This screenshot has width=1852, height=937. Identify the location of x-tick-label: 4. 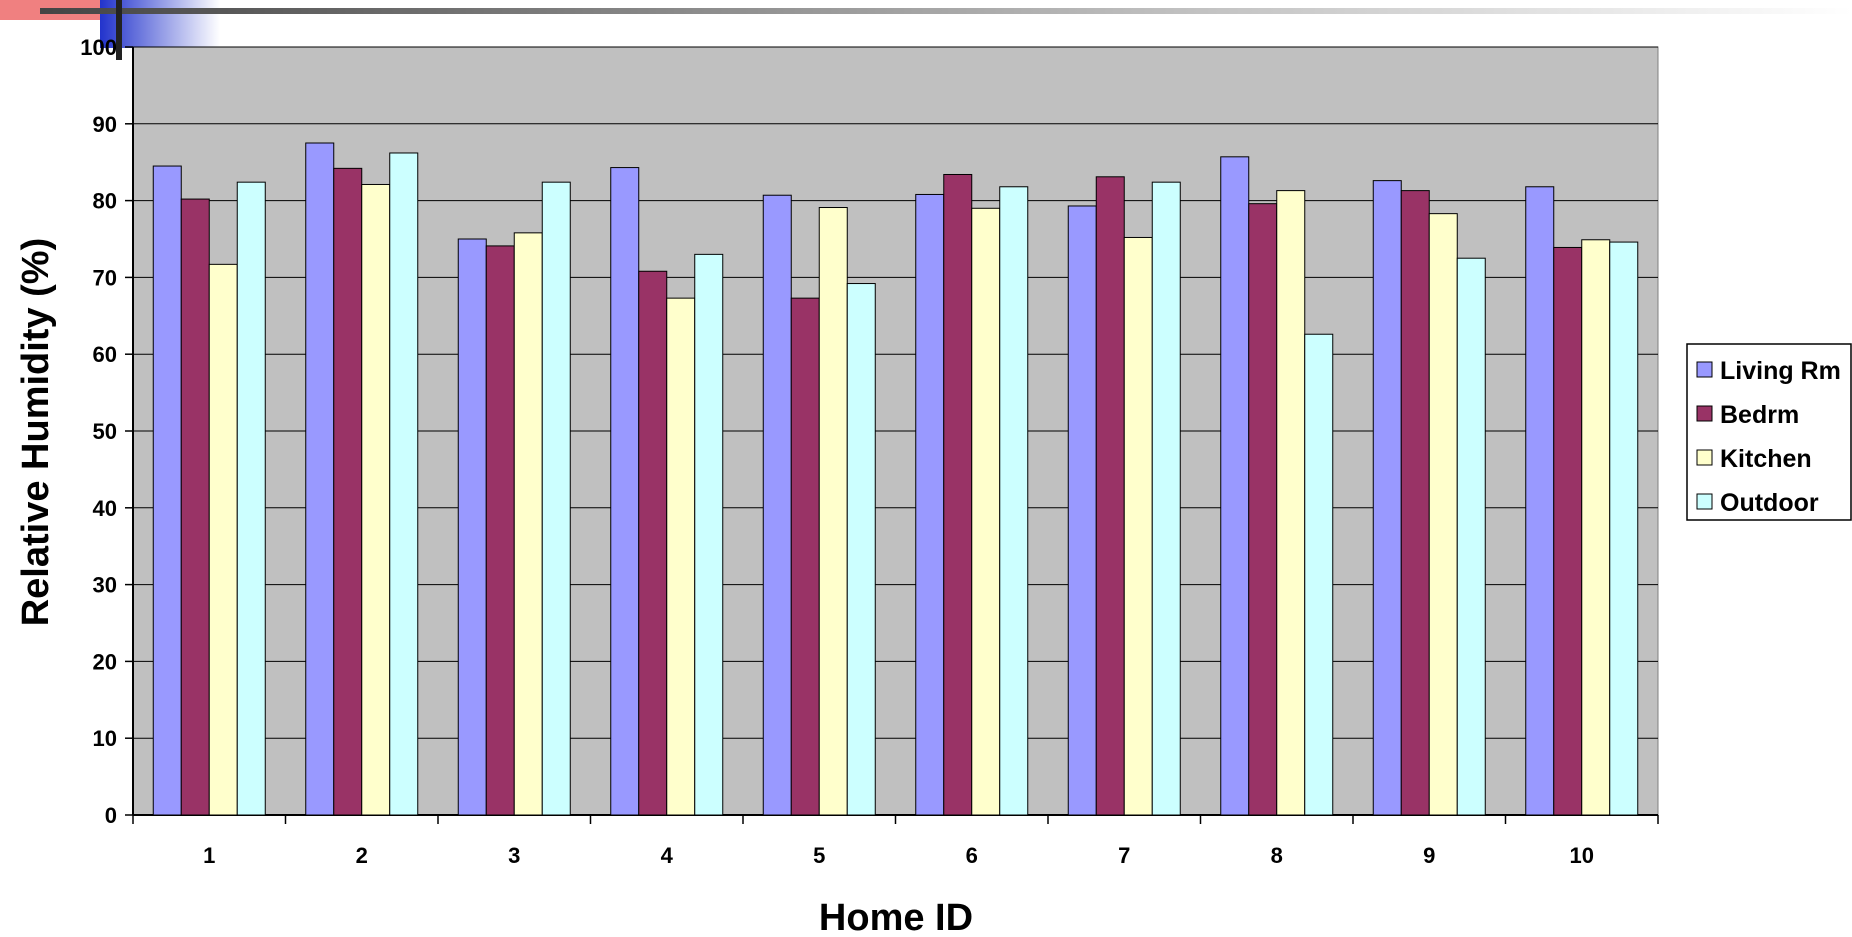
(667, 855).